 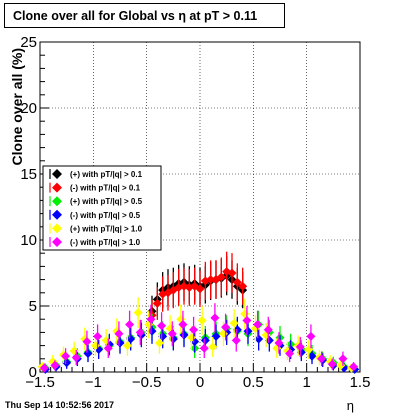 I want to click on x-tick-label: −1, so click(x=93, y=382).